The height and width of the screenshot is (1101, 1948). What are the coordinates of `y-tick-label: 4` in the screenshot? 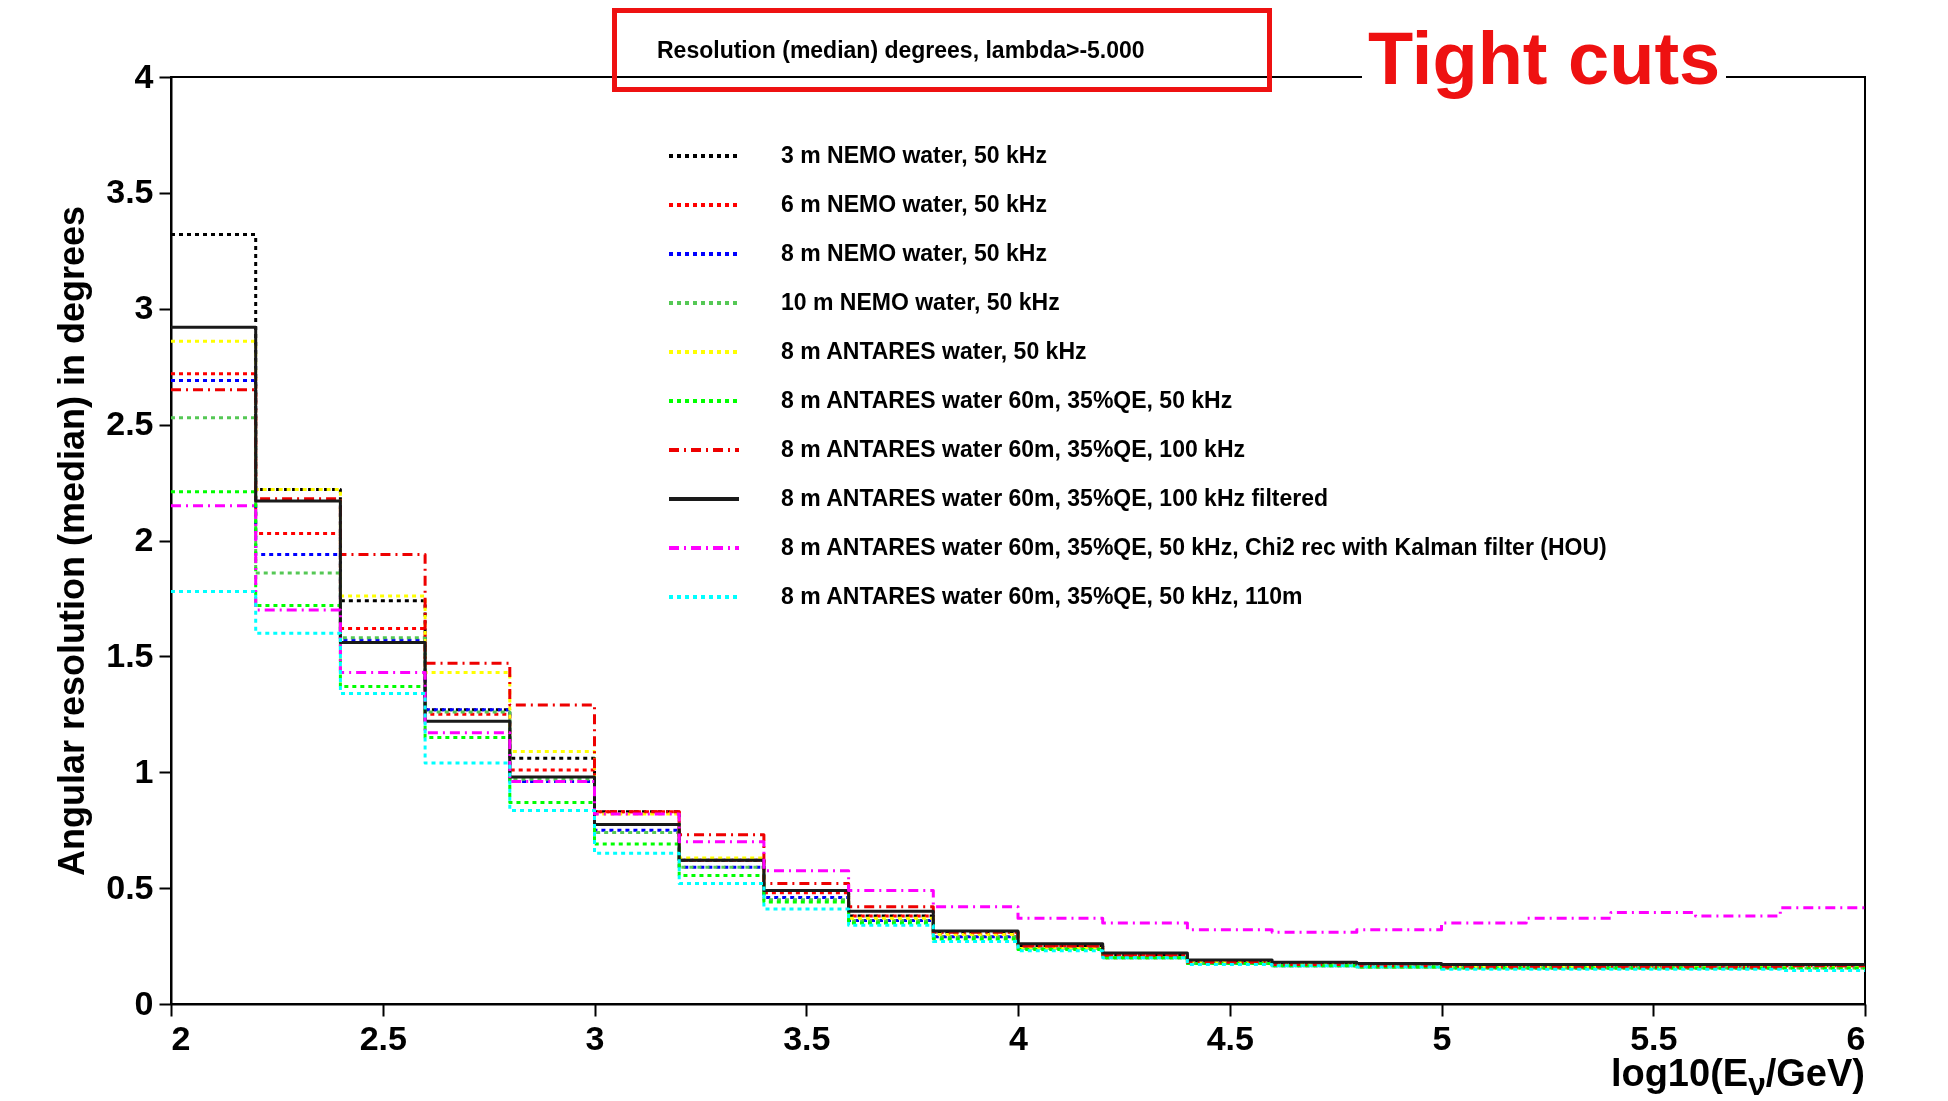 It's located at (144, 75).